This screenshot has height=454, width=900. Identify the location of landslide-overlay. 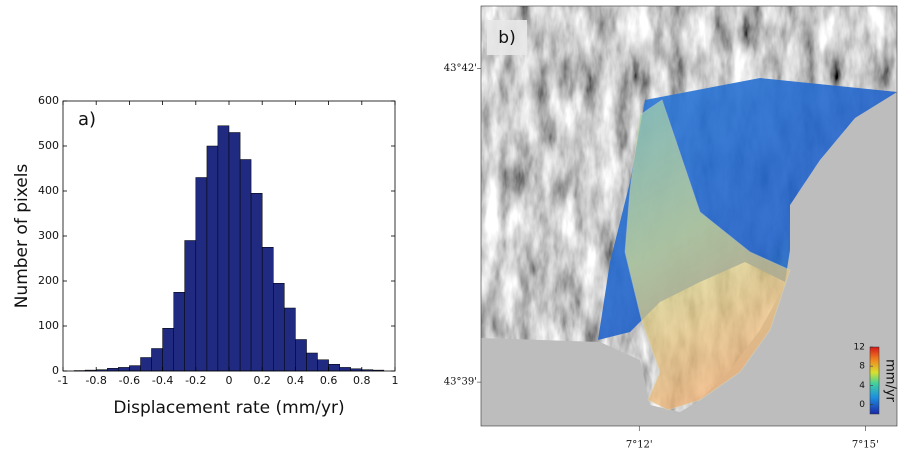
(707, 255).